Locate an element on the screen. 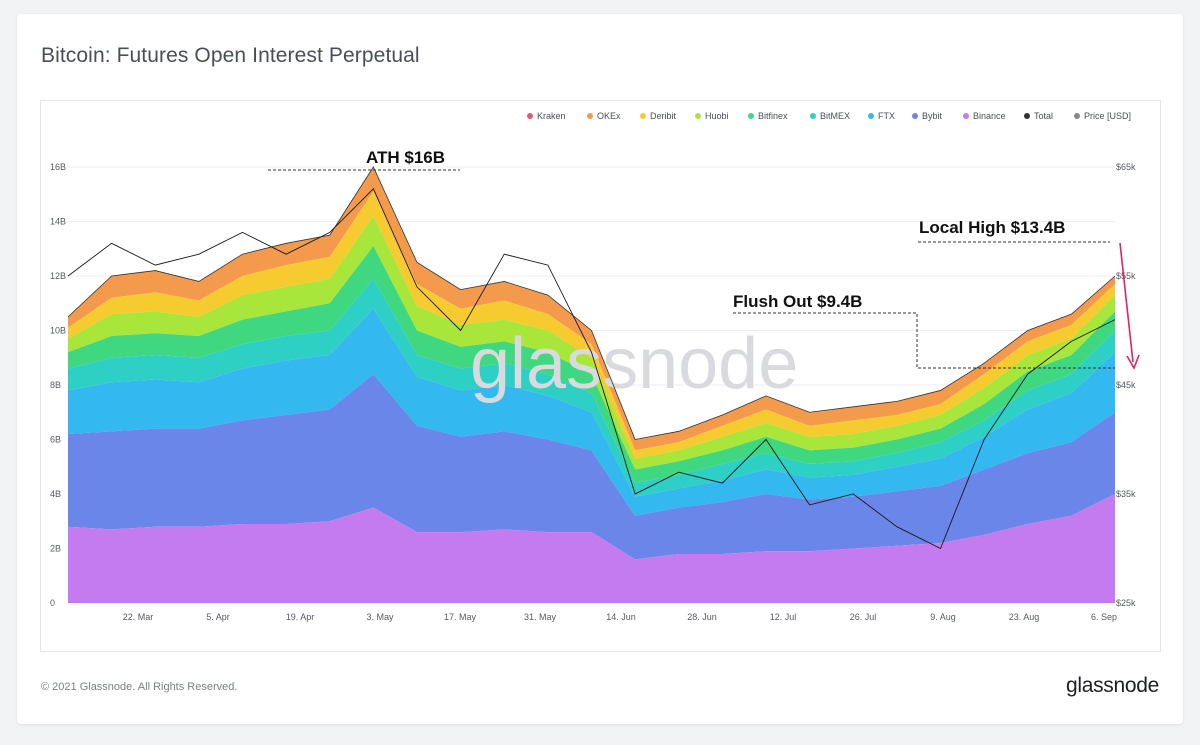 The image size is (1200, 745). legend-item: FTX is located at coordinates (886, 116).